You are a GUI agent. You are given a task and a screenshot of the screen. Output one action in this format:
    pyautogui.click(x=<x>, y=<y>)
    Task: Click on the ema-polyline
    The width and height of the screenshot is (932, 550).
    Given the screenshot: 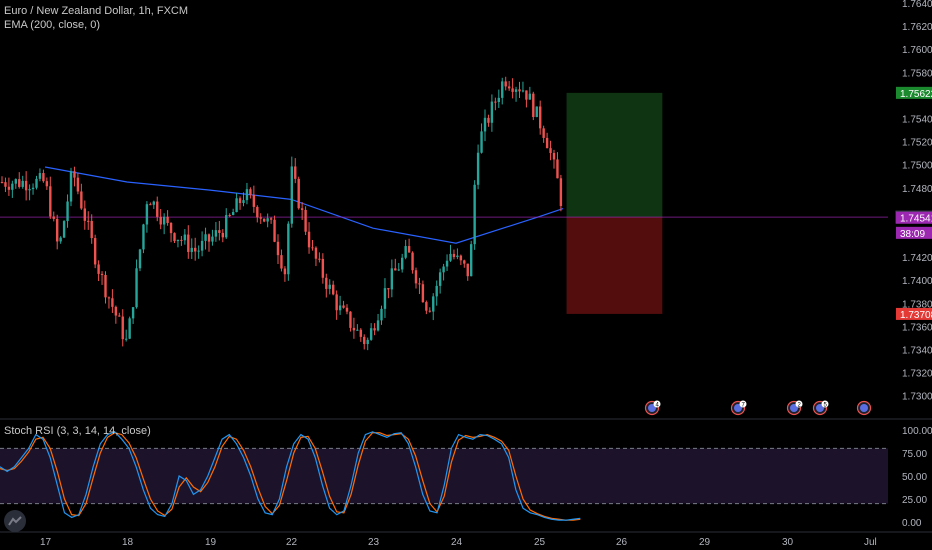 What is the action you would take?
    pyautogui.click(x=304, y=205)
    